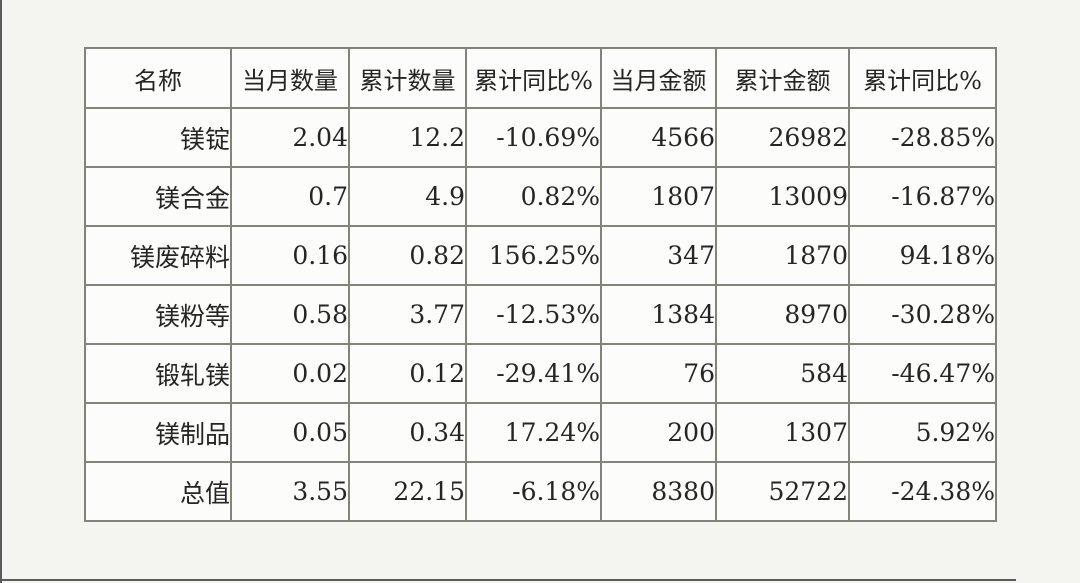 The width and height of the screenshot is (1080, 583). I want to click on table-row-wrought-mg: 锻轧镁 0.02 0.12 -29.41% 76 584 -46.47%, so click(540, 373).